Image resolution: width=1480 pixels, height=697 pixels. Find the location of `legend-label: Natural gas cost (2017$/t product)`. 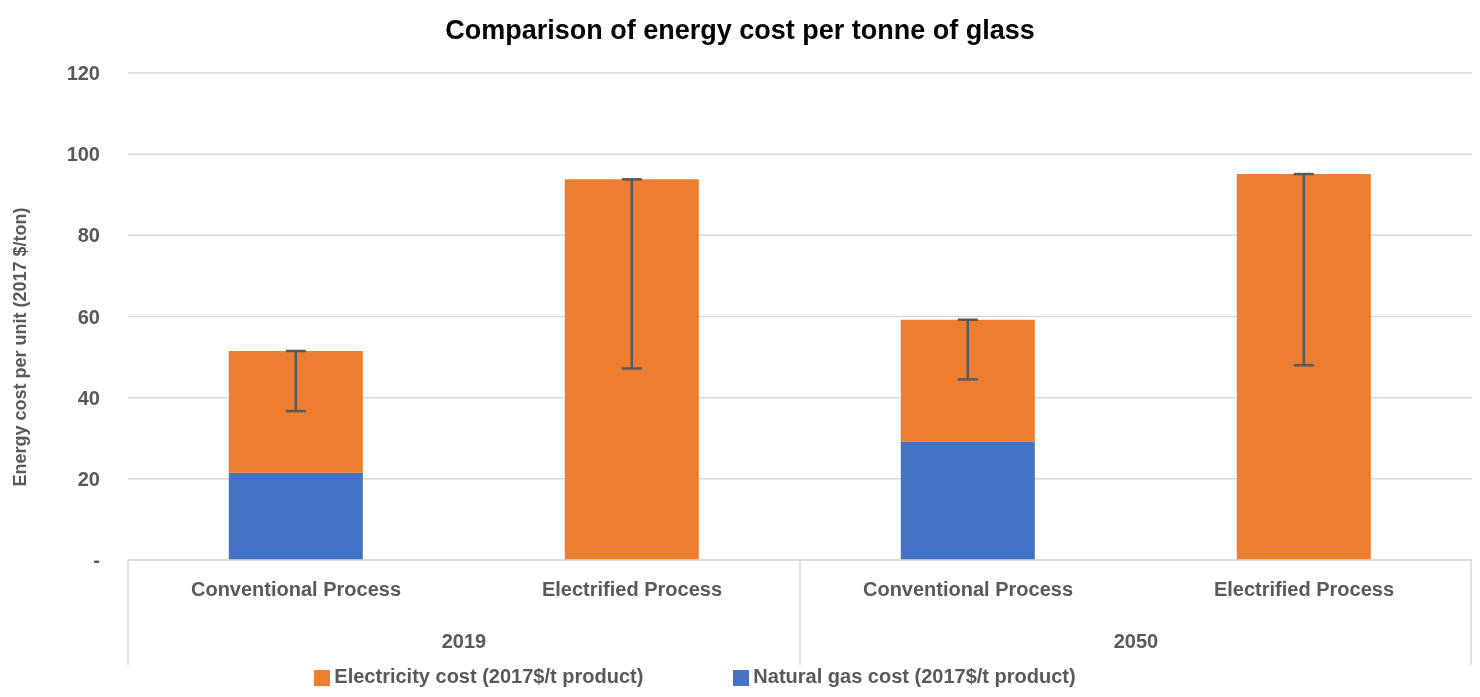

legend-label: Natural gas cost (2017$/t product) is located at coordinates (914, 676).